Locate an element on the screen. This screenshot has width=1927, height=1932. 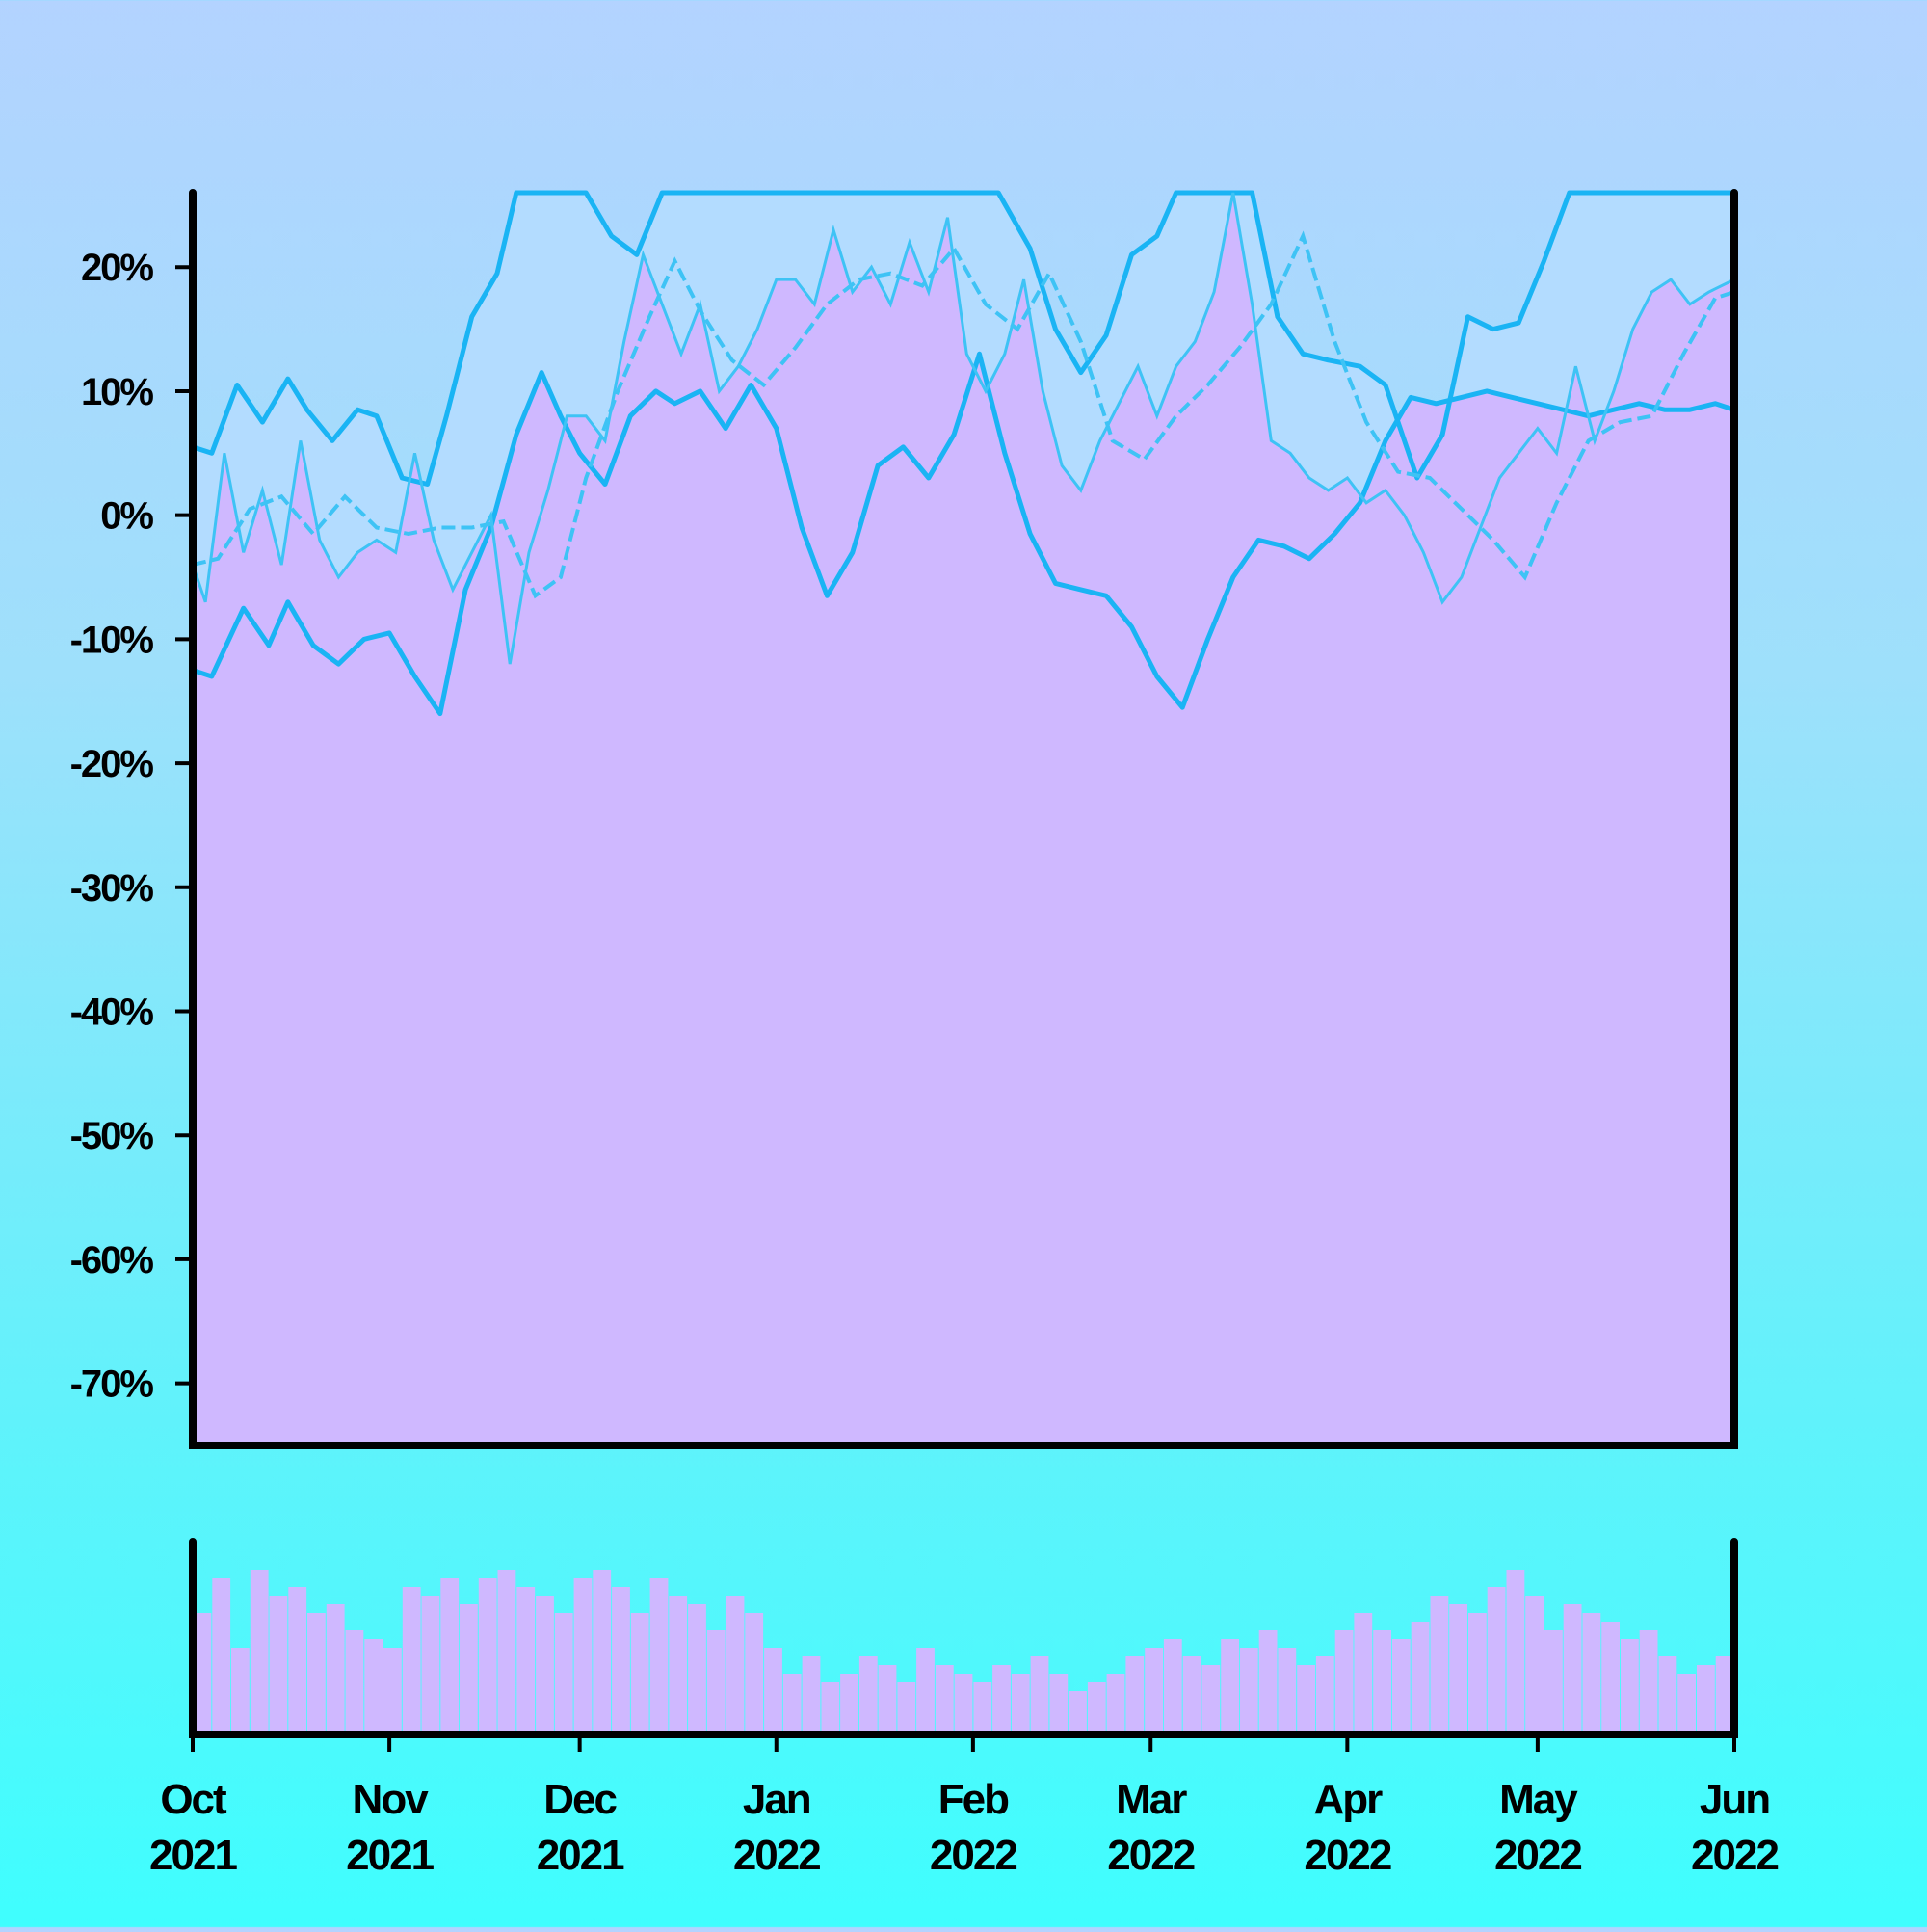
y-tick-label: -70% is located at coordinates (112, 1384).